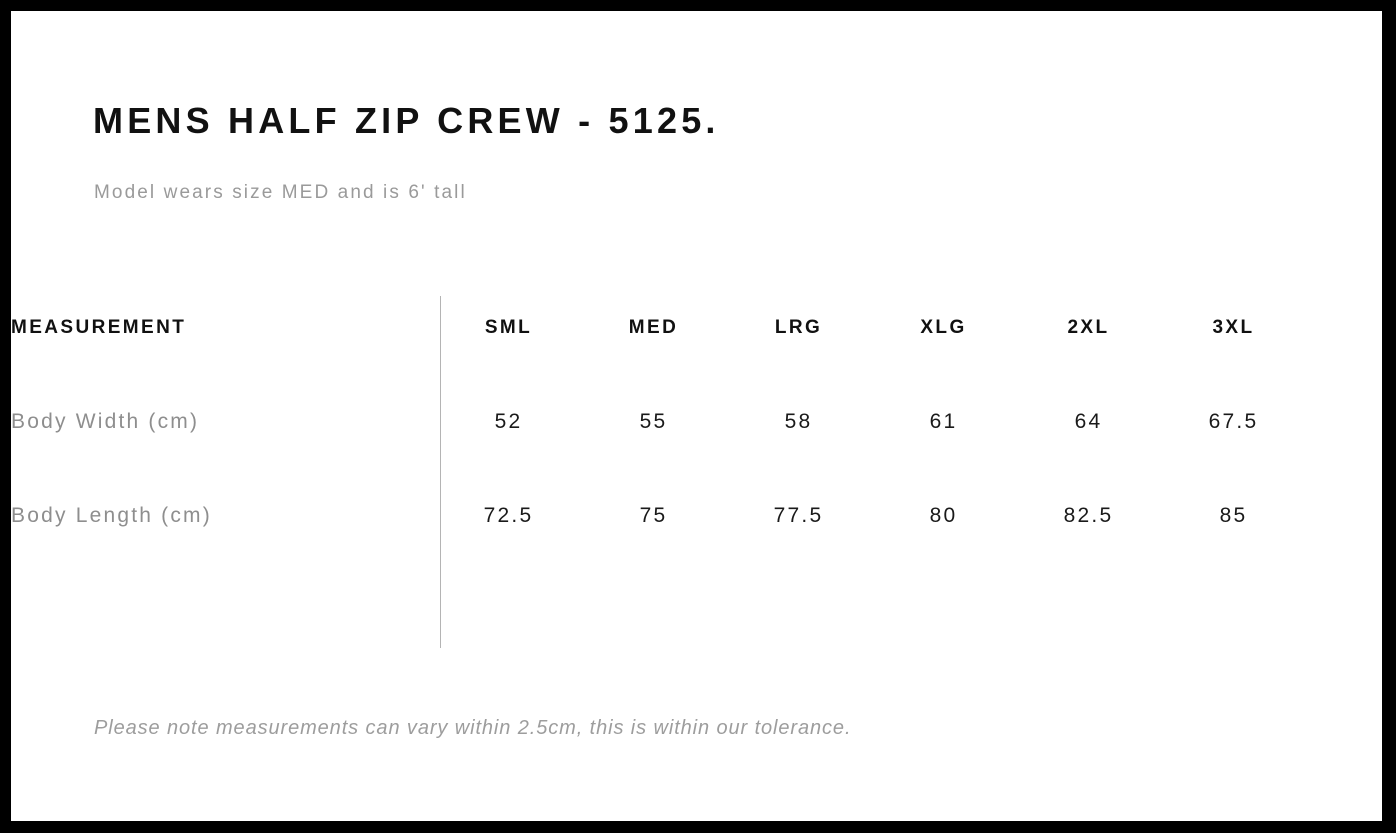 The width and height of the screenshot is (1396, 833). I want to click on cell-body-width-lrg: 58, so click(798, 421).